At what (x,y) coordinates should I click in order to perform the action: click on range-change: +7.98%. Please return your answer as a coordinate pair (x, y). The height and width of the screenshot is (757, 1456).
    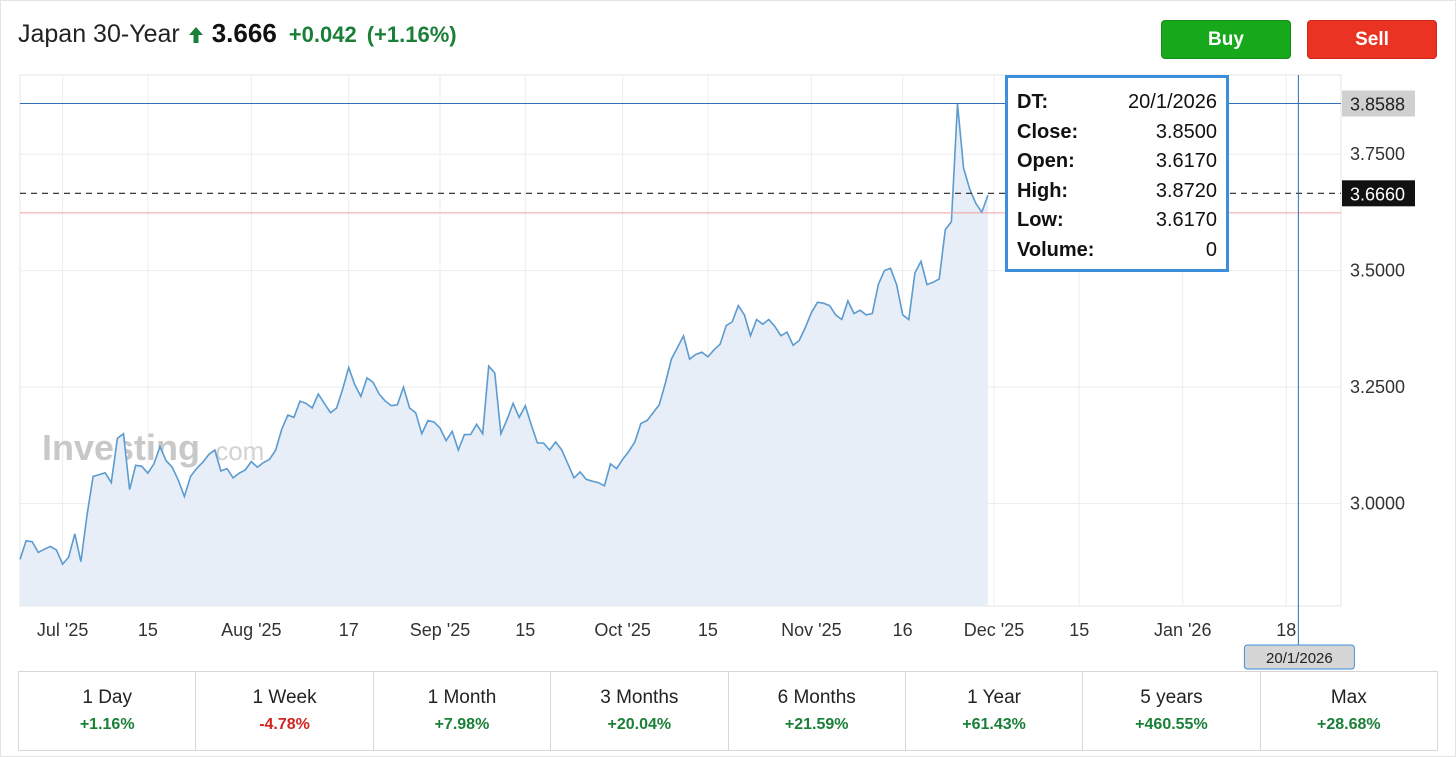
    Looking at the image, I should click on (462, 724).